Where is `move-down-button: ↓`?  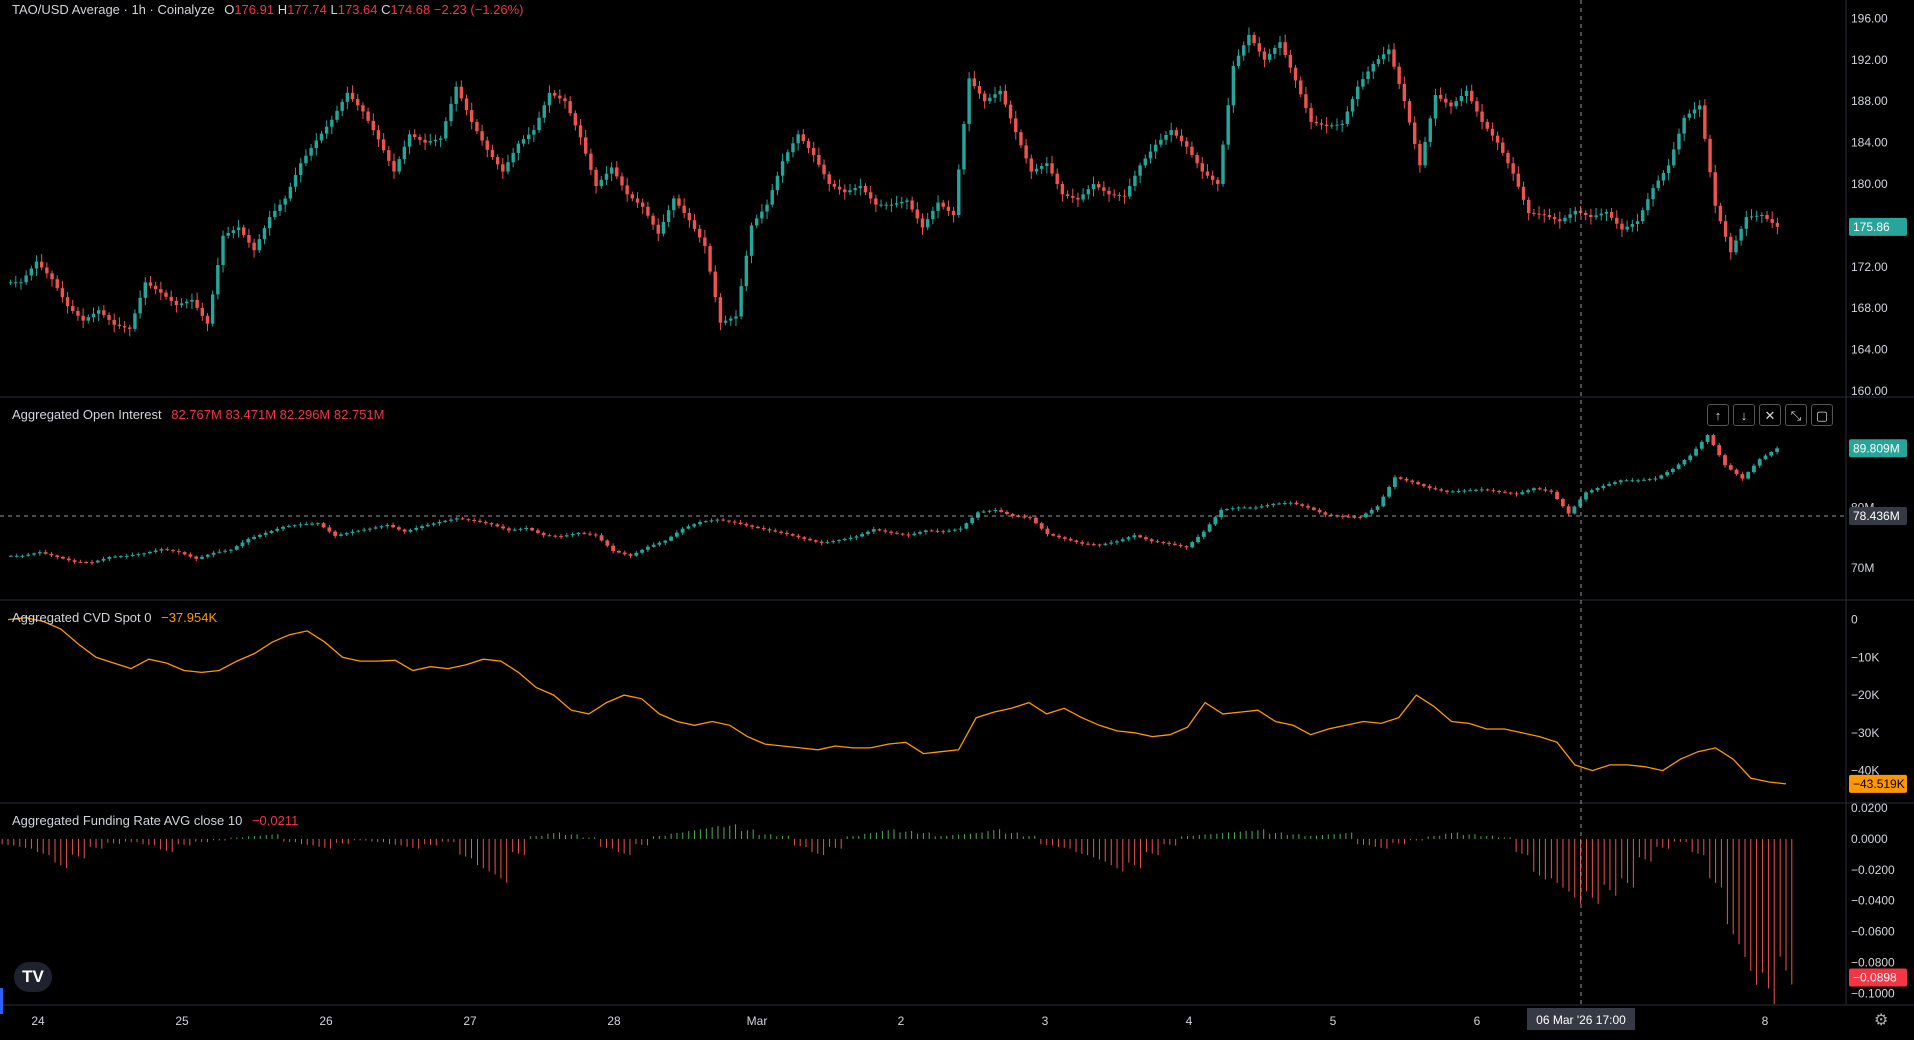 move-down-button: ↓ is located at coordinates (1744, 415).